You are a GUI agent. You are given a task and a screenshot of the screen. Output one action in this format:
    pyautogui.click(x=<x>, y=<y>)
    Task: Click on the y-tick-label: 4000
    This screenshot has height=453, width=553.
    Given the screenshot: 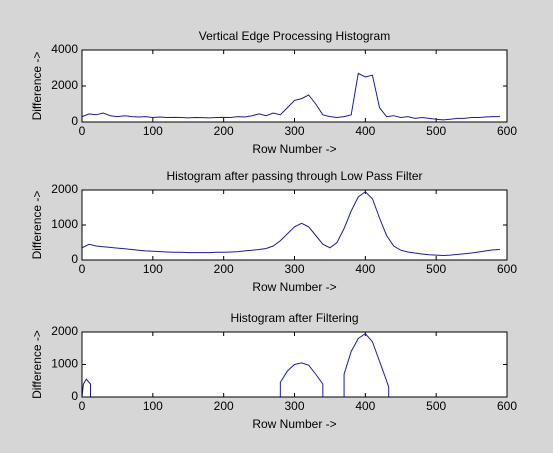 What is the action you would take?
    pyautogui.click(x=64, y=49)
    